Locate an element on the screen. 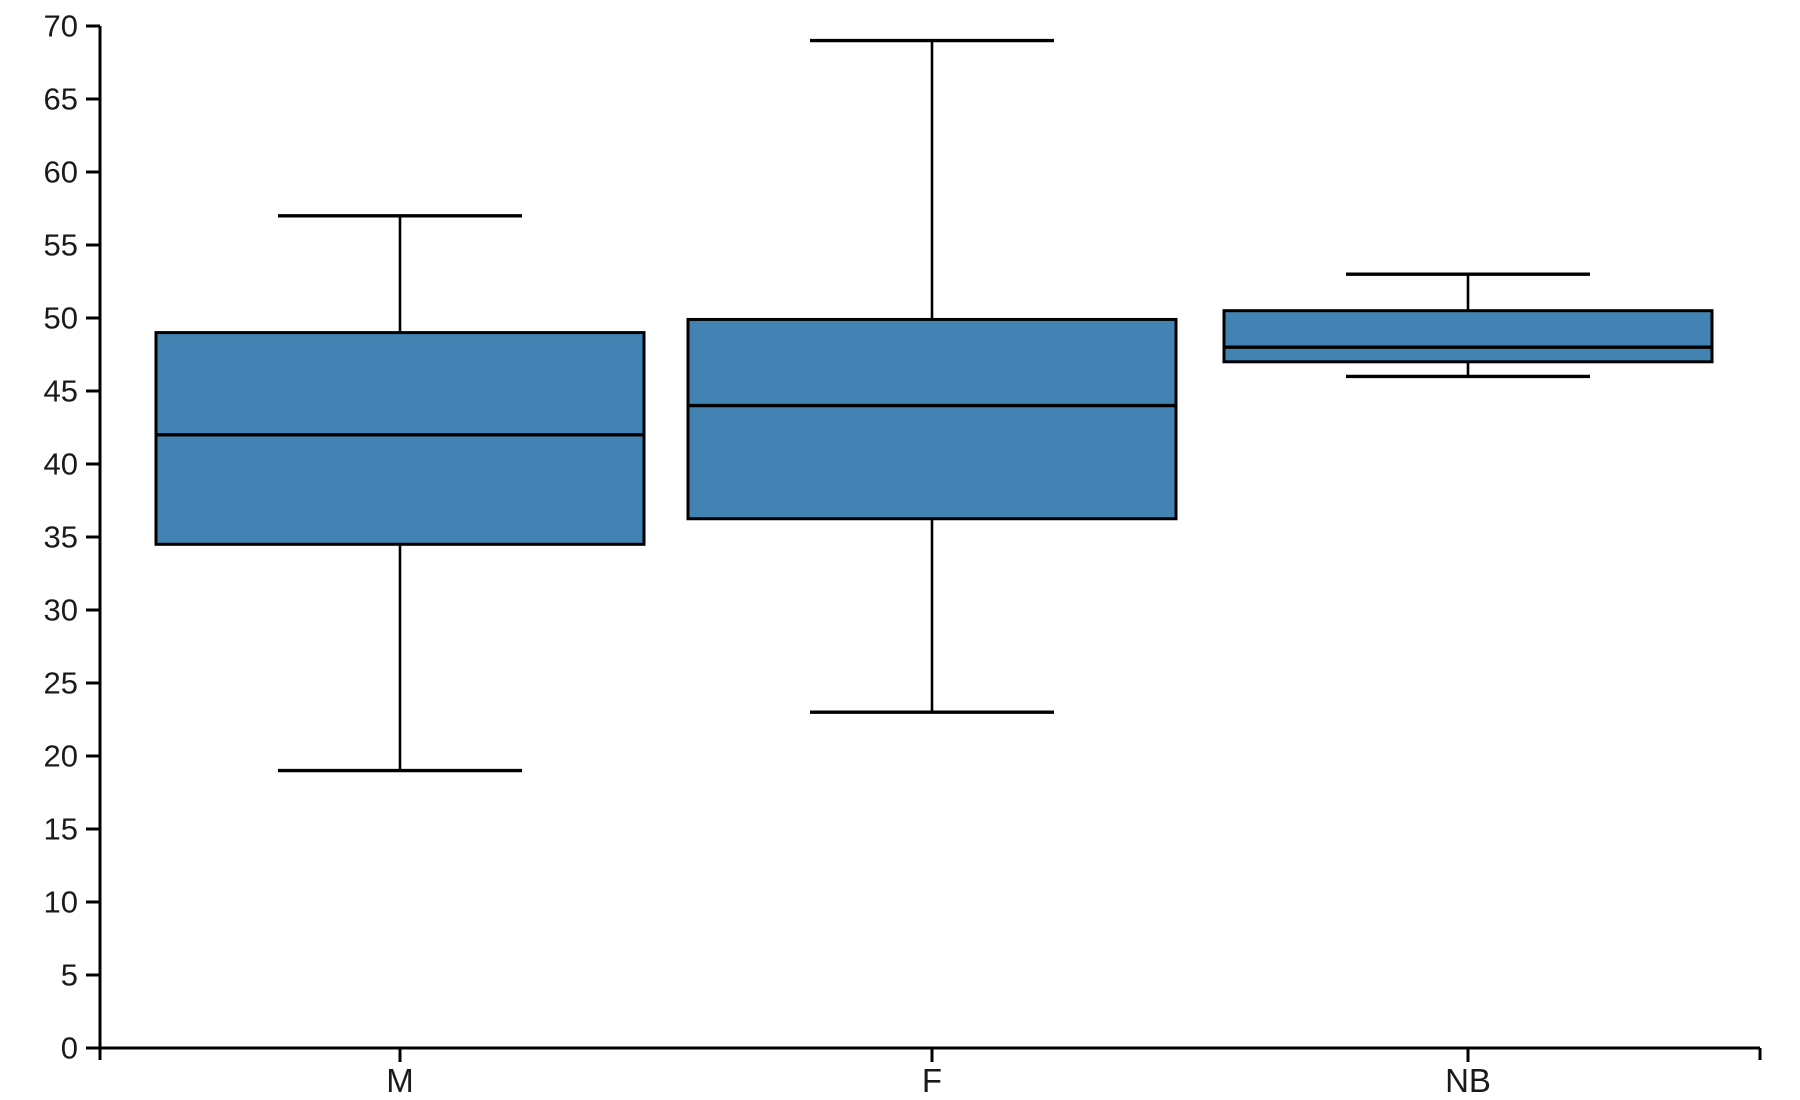 This screenshot has width=1800, height=1100. y-tick-label: 5 is located at coordinates (69, 975).